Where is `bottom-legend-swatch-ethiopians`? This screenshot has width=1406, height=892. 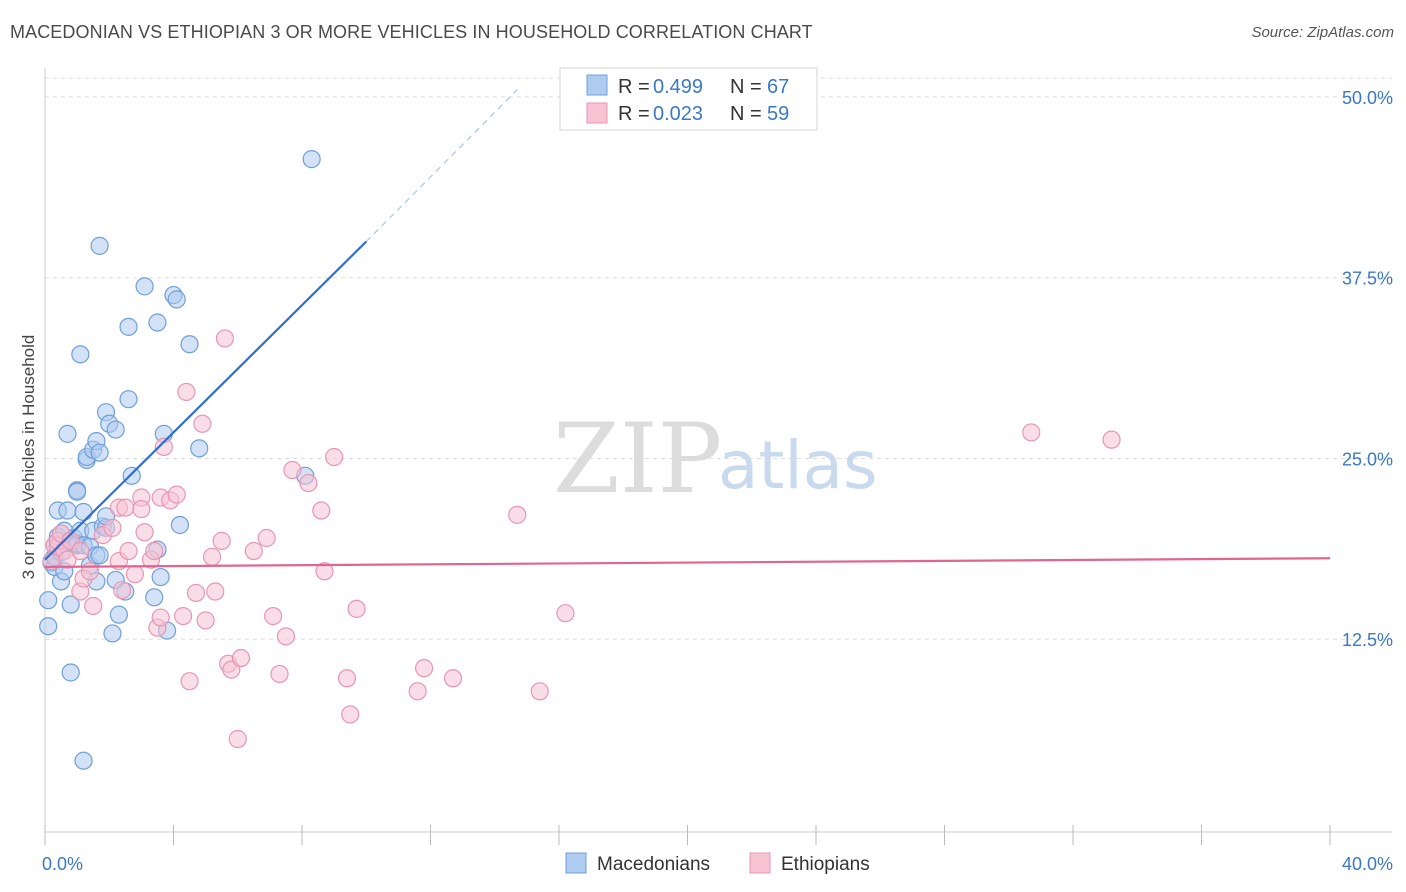
bottom-legend-swatch-ethiopians is located at coordinates (760, 863).